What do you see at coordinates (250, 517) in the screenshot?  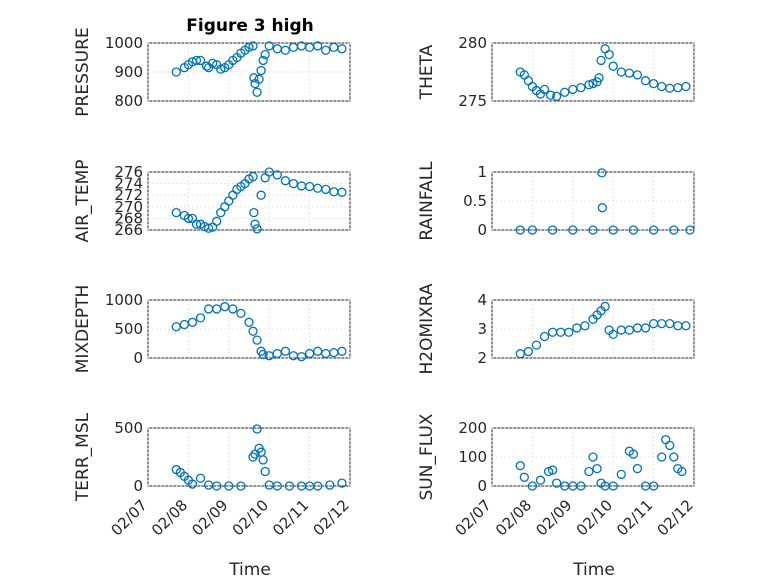 I see `x-tick-label: 02/10` at bounding box center [250, 517].